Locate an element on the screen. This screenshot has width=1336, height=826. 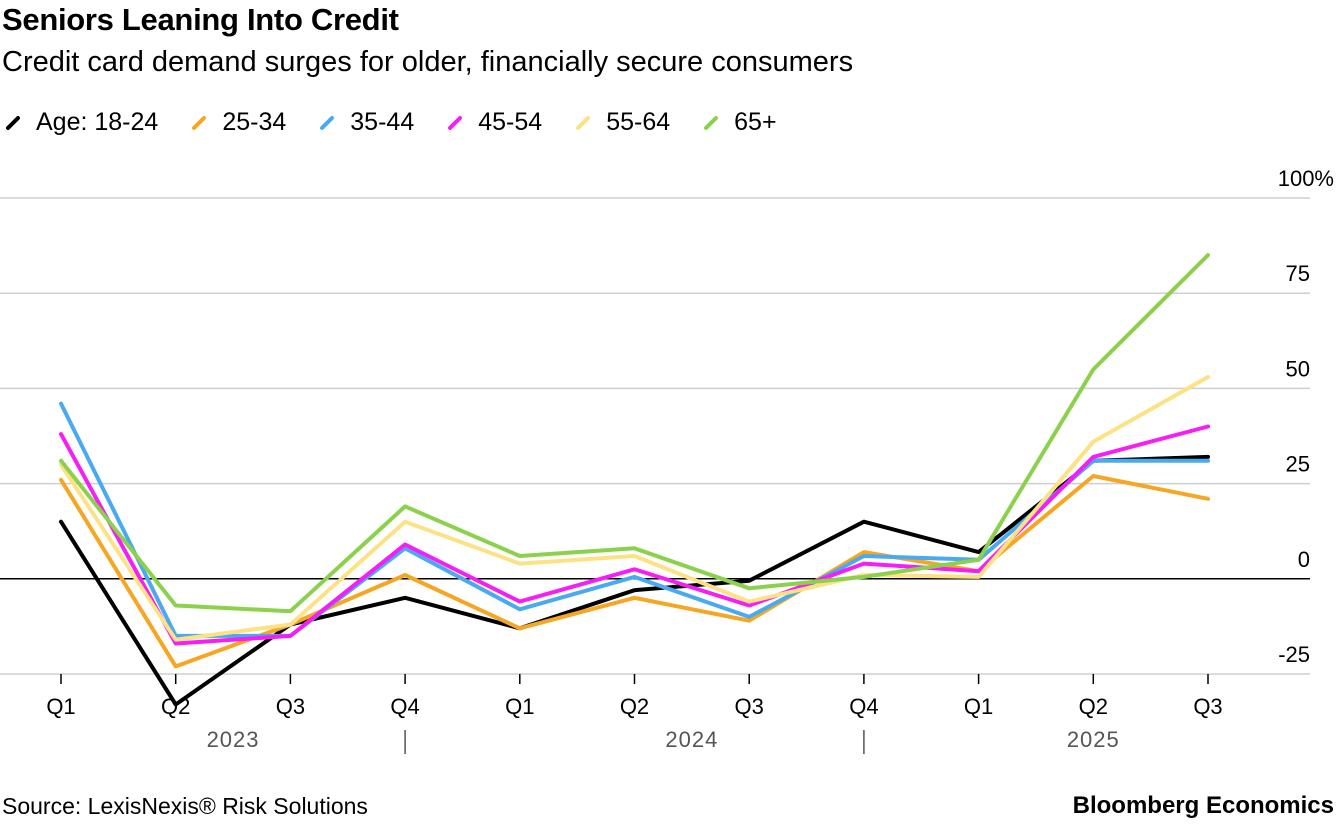
legend-item-35-44: 35-44 is located at coordinates (365, 122).